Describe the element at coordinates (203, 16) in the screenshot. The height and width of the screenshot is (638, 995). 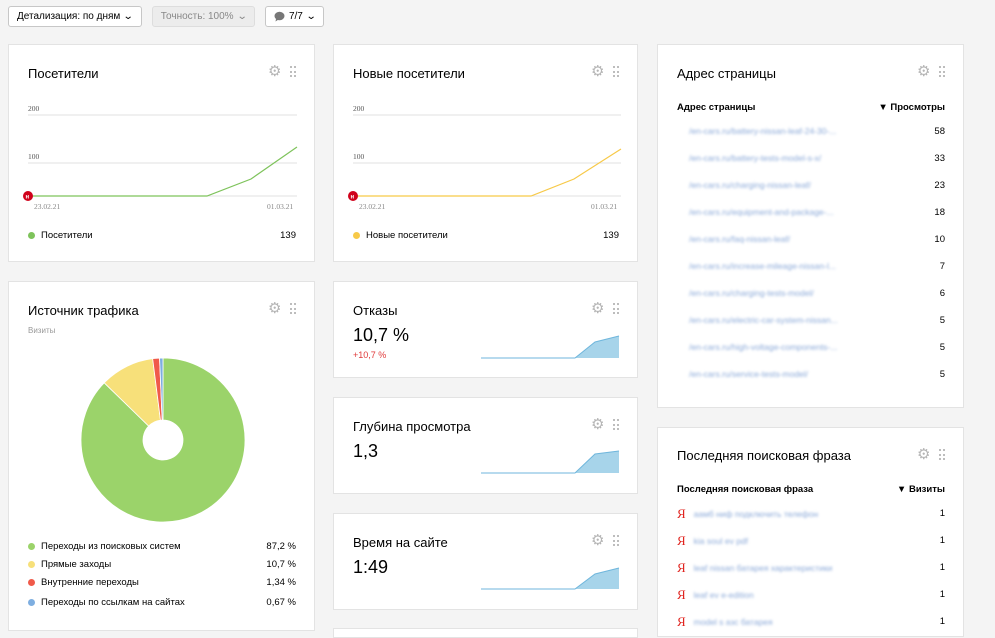
I see `accuracy-select: Точность: 100% ⌄` at that location.